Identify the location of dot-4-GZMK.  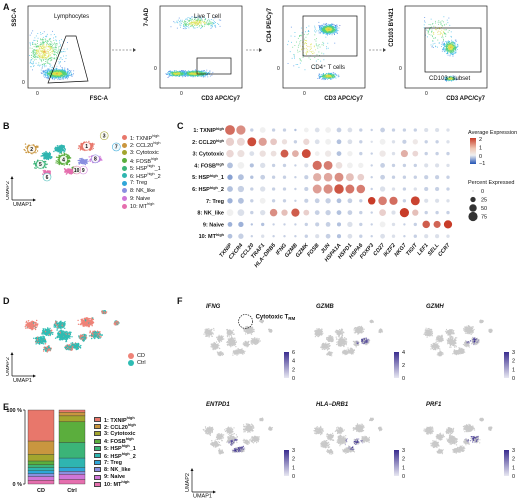
(306, 165).